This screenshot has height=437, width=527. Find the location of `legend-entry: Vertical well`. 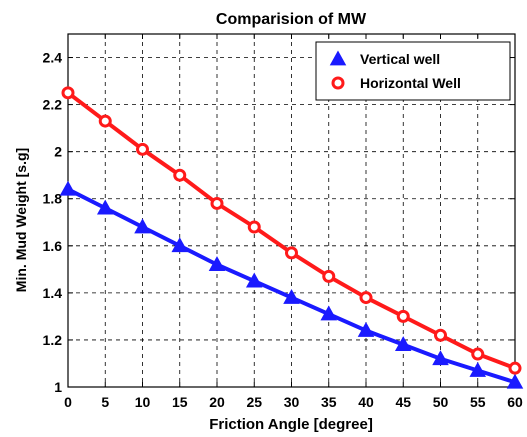

legend-entry: Vertical well is located at coordinates (384, 58).